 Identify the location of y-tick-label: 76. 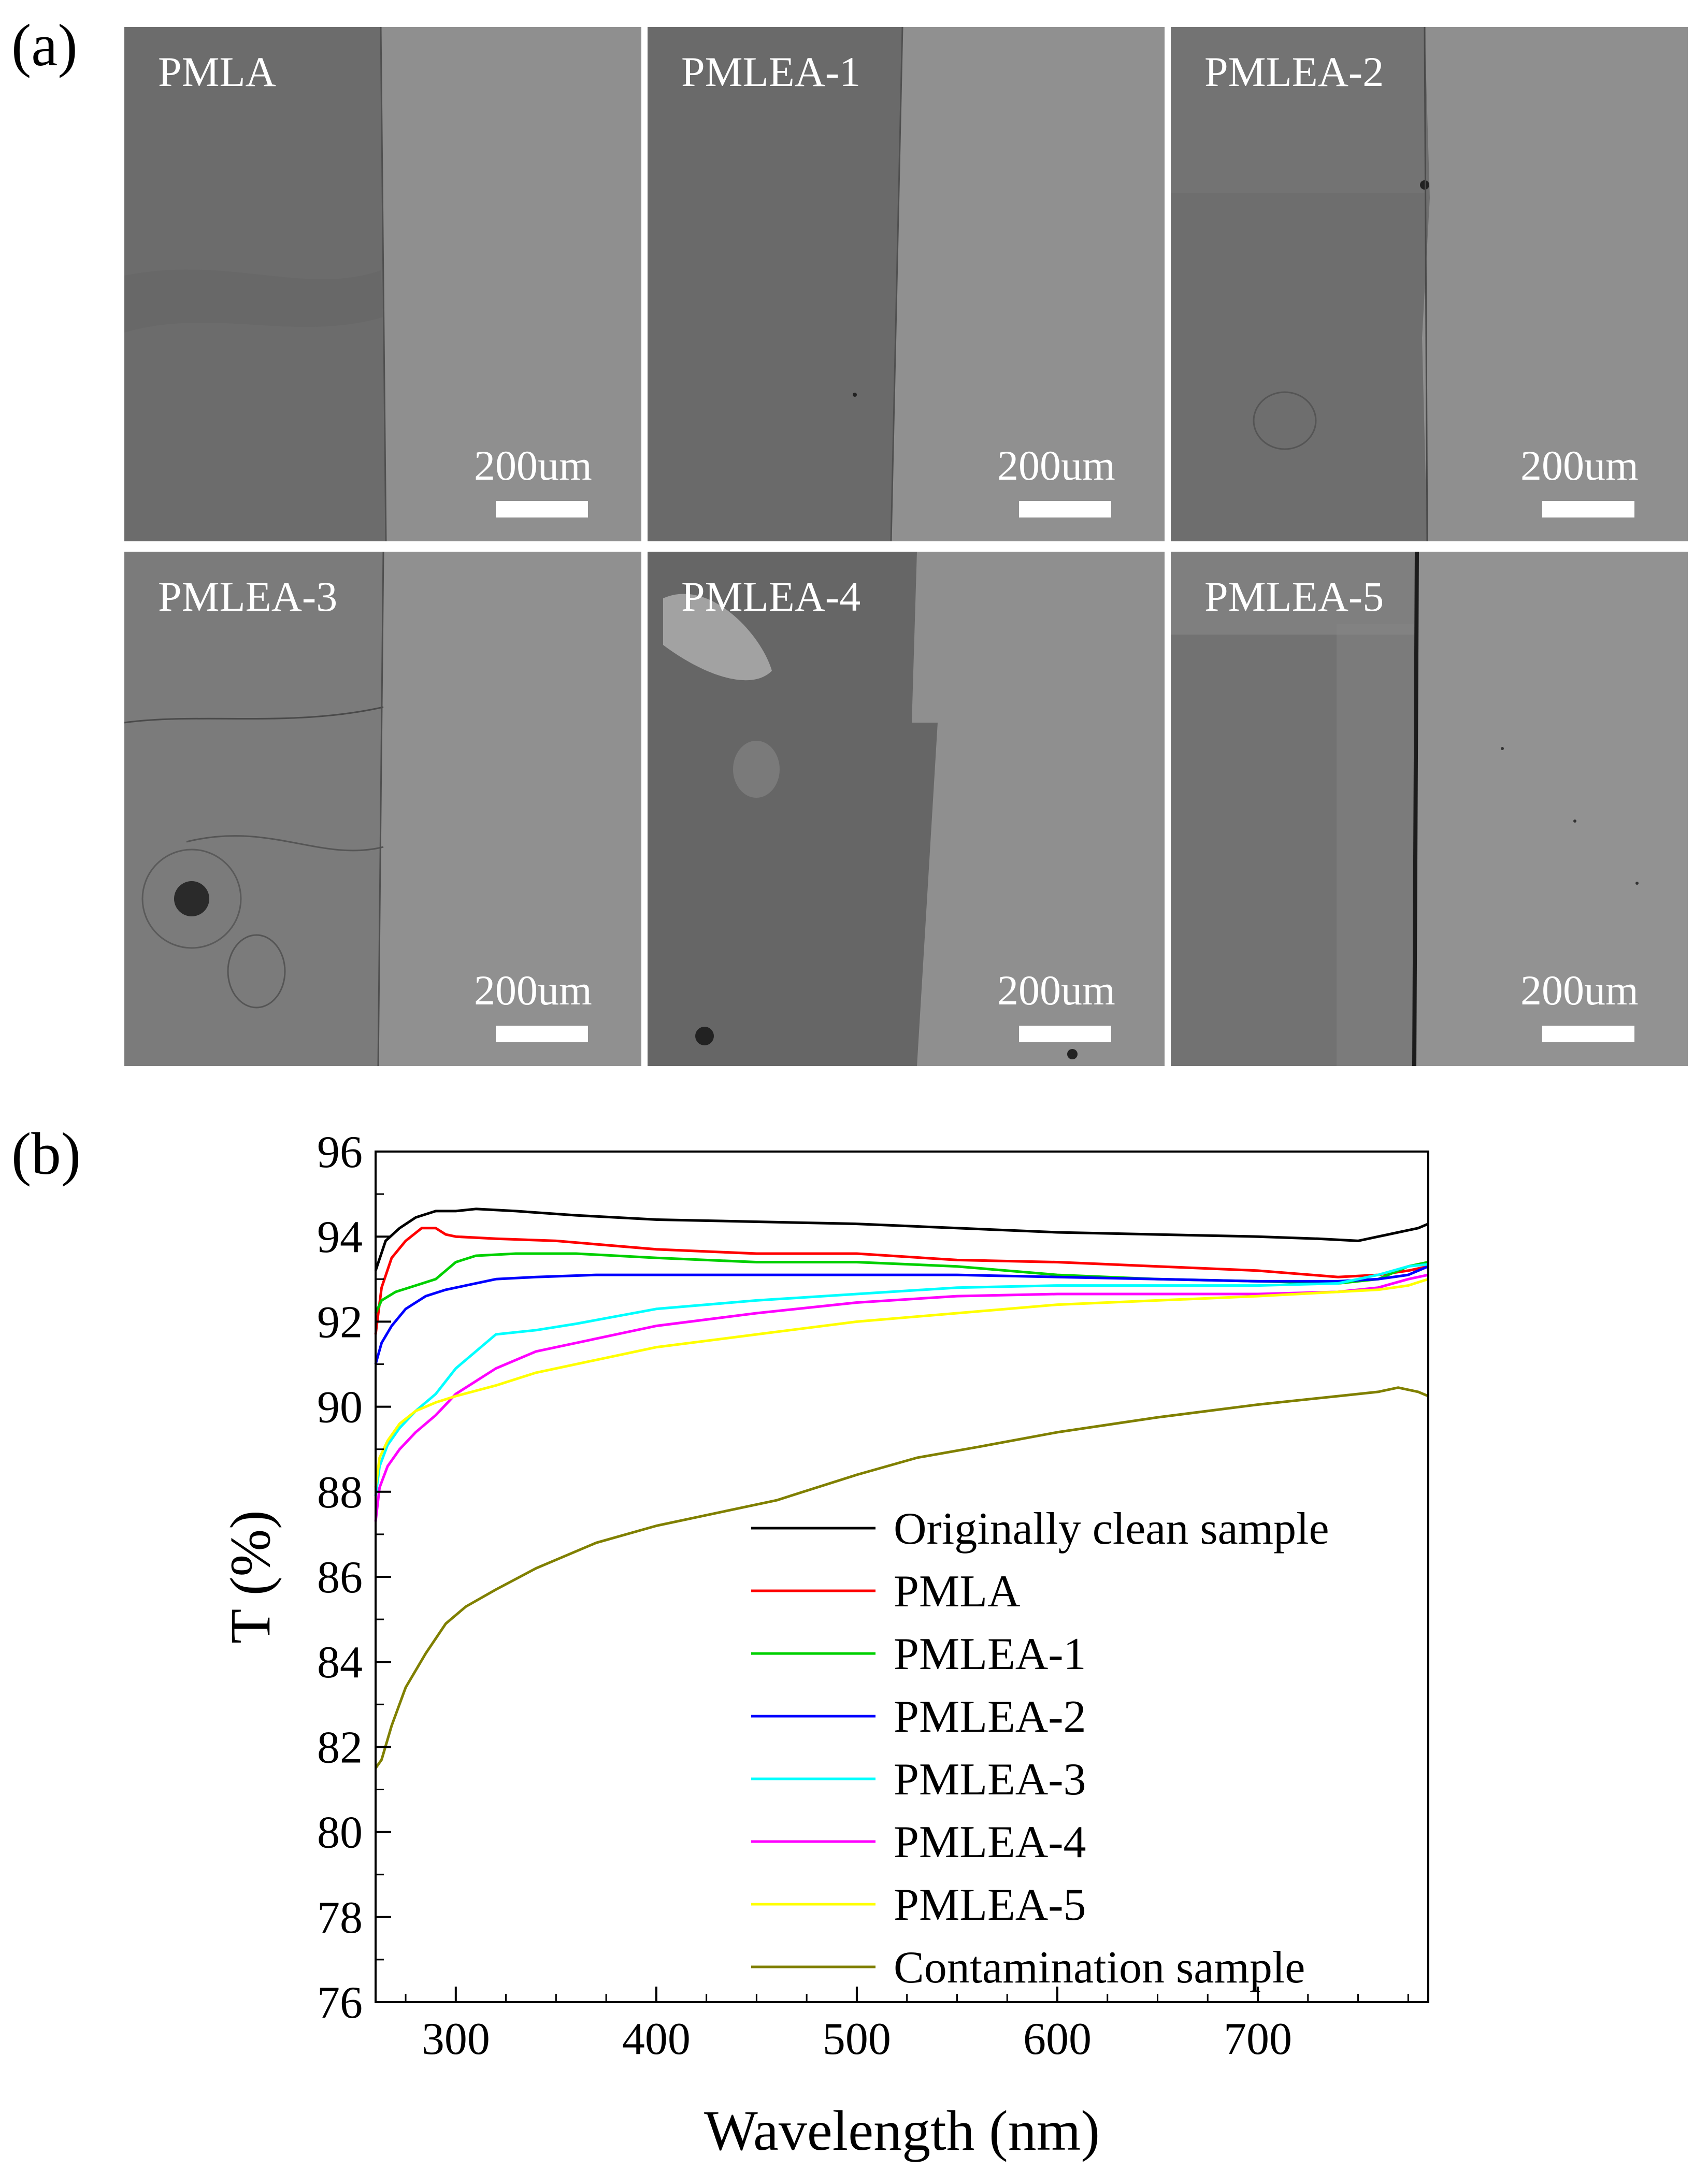
(340, 2003).